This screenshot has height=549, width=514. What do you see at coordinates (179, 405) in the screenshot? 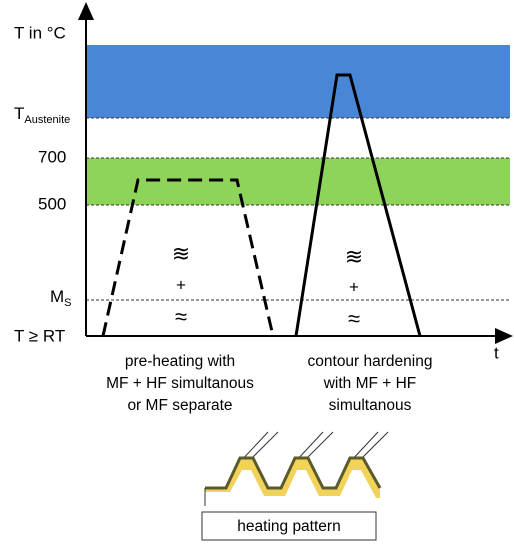
I see `caption: or MF separate` at bounding box center [179, 405].